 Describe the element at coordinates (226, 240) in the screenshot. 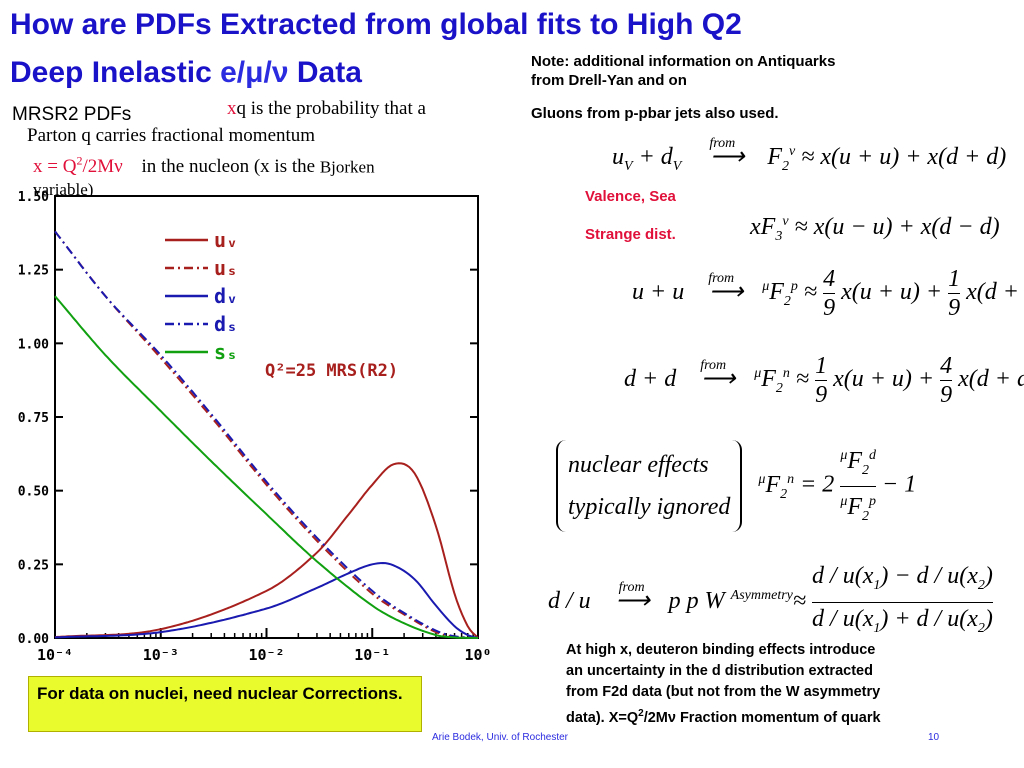

I see `legend-label: uᵥ` at that location.